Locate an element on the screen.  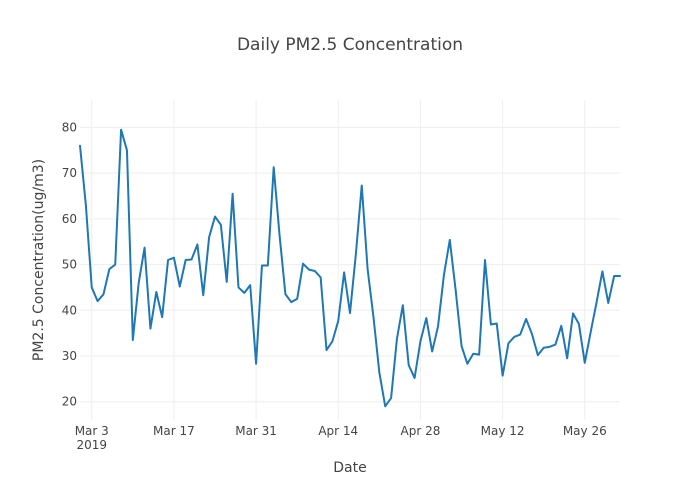
x-tick-label-6: May 26 is located at coordinates (585, 431).